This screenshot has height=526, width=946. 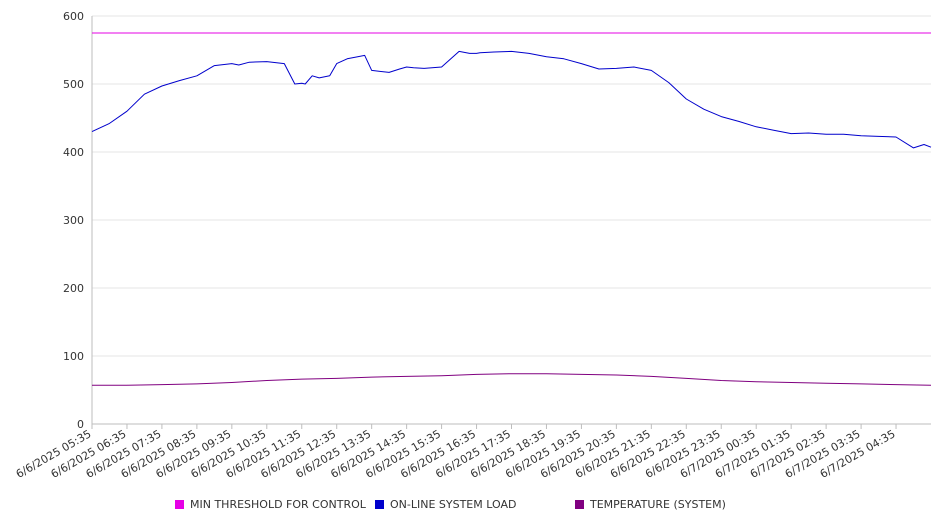 What do you see at coordinates (379, 504) in the screenshot?
I see `legend-swatch-system-load` at bounding box center [379, 504].